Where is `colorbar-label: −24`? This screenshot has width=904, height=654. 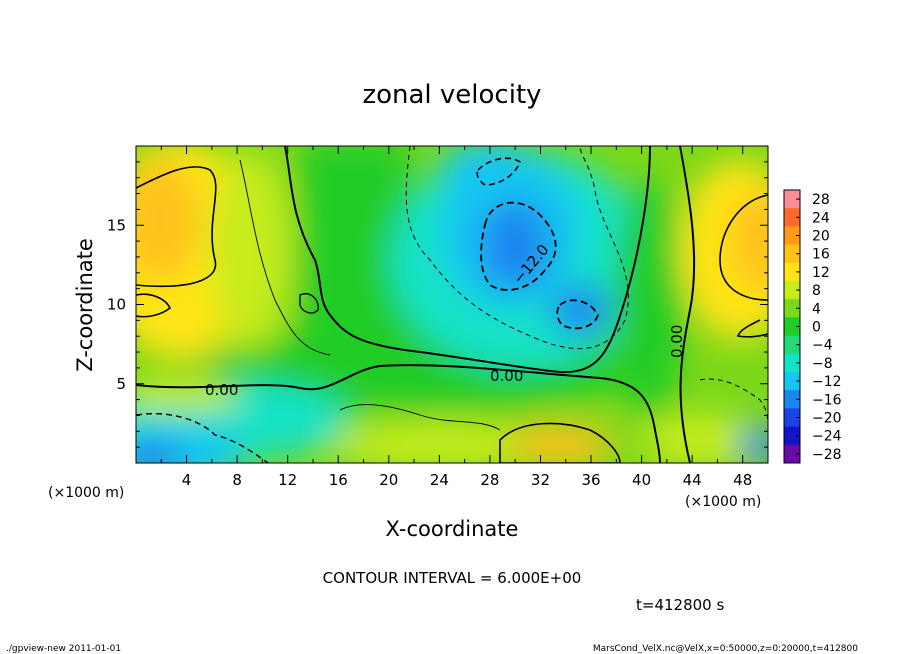
colorbar-label: −24 is located at coordinates (827, 437).